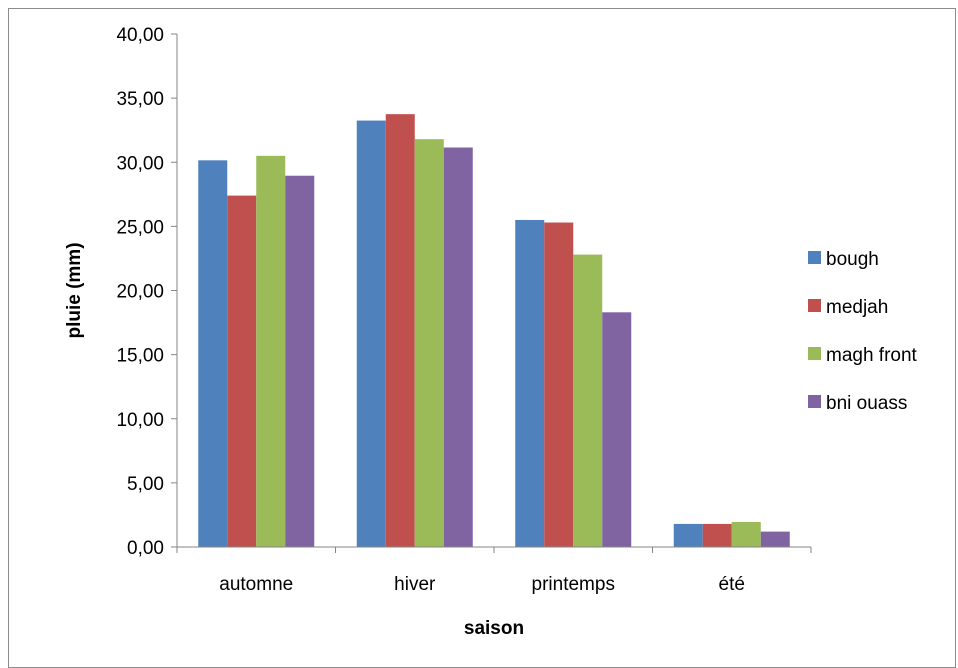  Describe the element at coordinates (863, 331) in the screenshot. I see `legend: bough medjah magh front bni ouass` at that location.